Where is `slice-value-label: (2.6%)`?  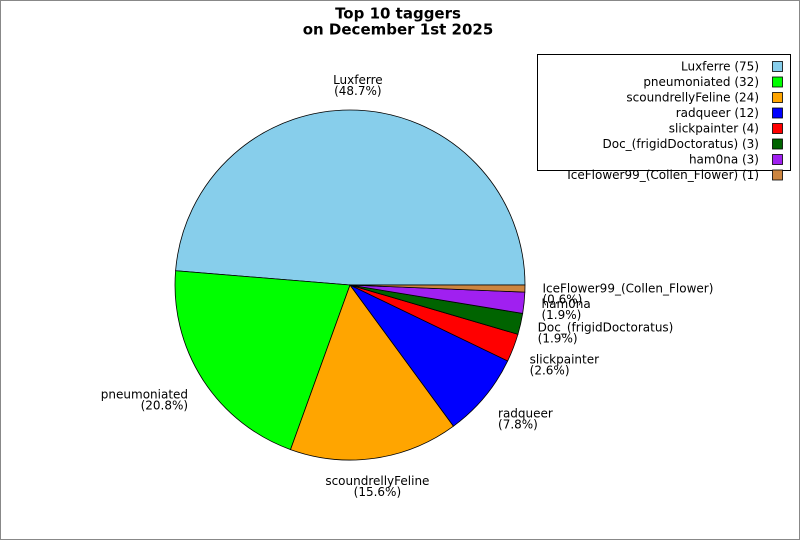
slice-value-label: (2.6%) is located at coordinates (550, 371).